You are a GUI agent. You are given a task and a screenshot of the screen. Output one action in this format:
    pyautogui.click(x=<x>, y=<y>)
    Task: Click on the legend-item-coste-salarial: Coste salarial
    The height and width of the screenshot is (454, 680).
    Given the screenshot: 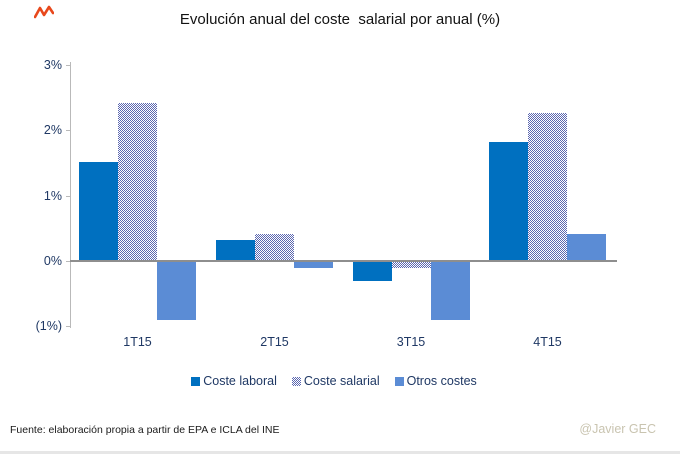 What is the action you would take?
    pyautogui.click(x=335, y=381)
    